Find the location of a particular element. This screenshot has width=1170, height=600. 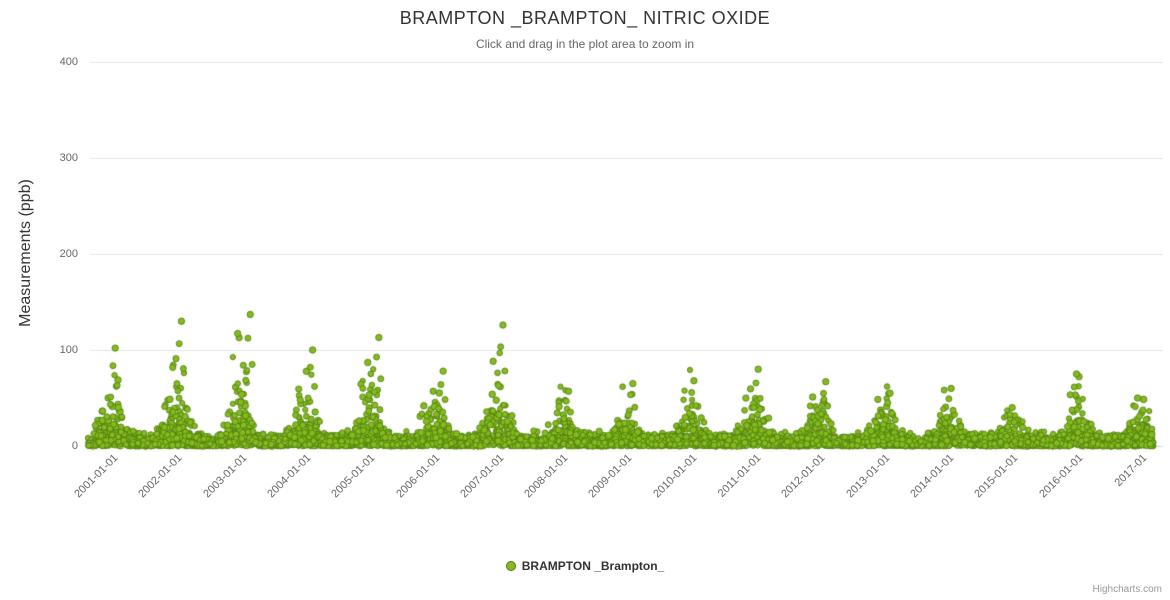

highcharts-credits: Highcharts.com is located at coordinates (1127, 589).